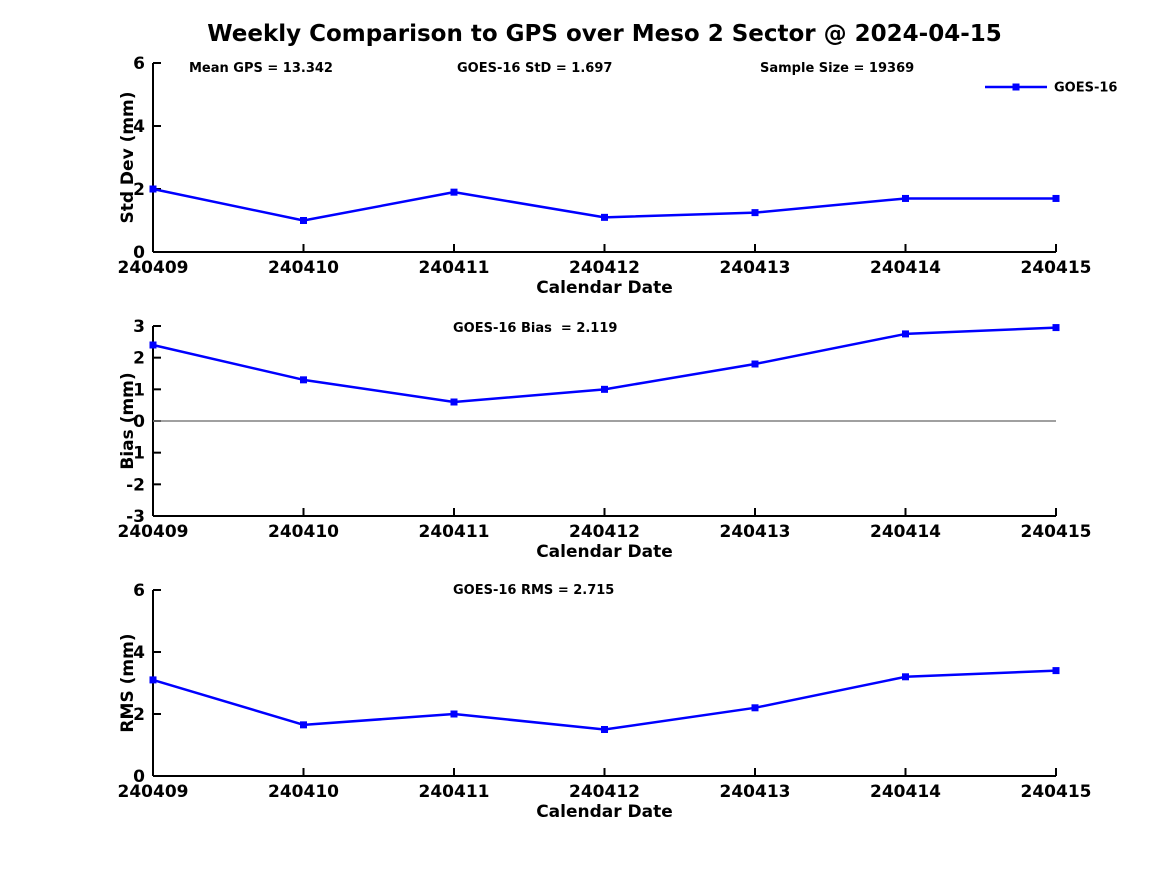 This screenshot has width=1167, height=875. What do you see at coordinates (128, 157) in the screenshot?
I see `y-axis-label: Std Dev (mm)` at bounding box center [128, 157].